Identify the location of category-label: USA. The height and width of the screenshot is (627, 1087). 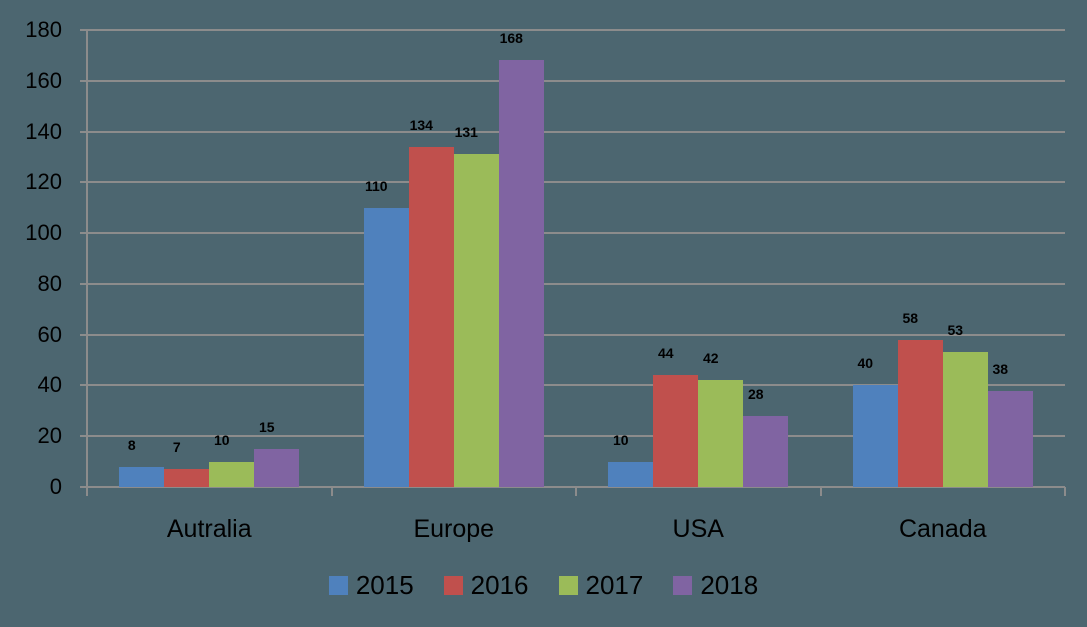
(698, 529).